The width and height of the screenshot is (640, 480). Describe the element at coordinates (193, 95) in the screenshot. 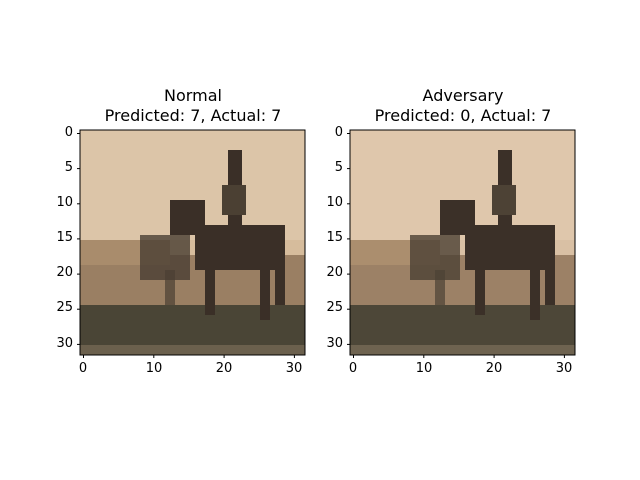

I see `panel-title-line1: Normal` at that location.